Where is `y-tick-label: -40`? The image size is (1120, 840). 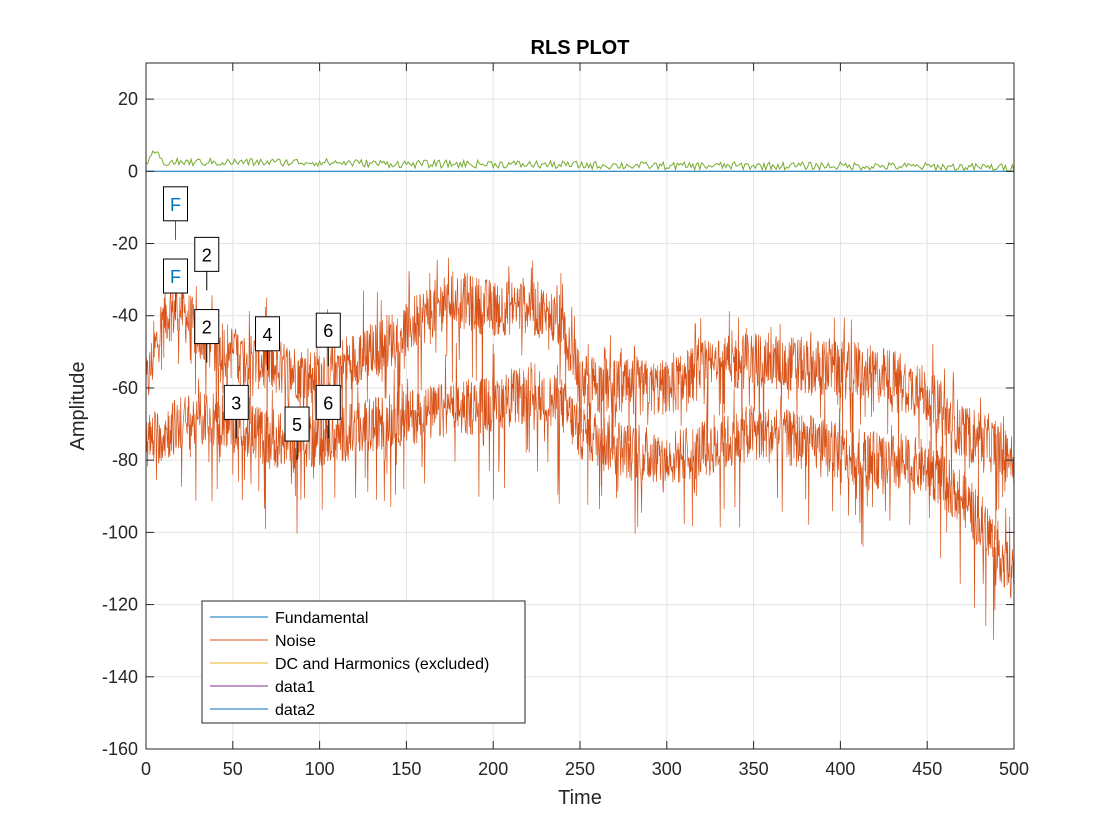
y-tick-label: -40 is located at coordinates (125, 316).